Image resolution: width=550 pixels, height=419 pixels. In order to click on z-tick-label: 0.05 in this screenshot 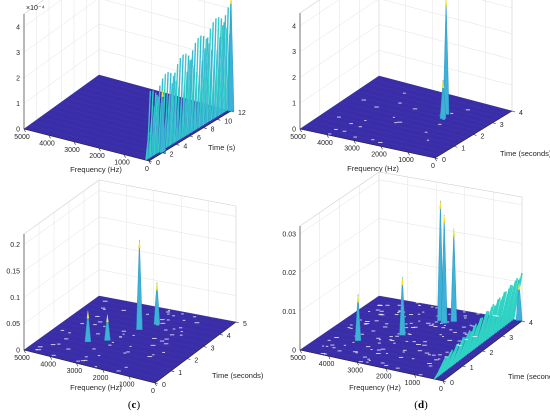, I will do `click(13, 324)`.